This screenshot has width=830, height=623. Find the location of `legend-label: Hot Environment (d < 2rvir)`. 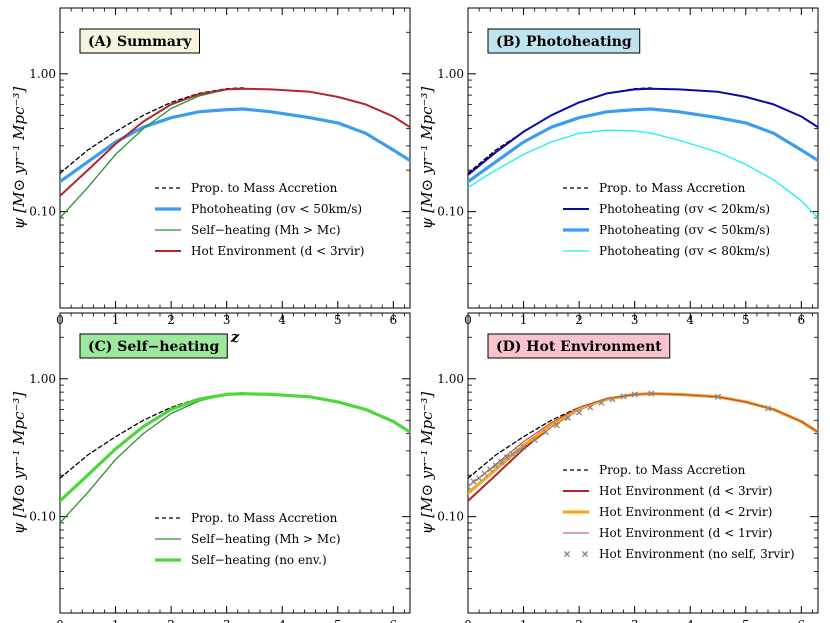

legend-label: Hot Environment (d < 2rvir) is located at coordinates (685, 512).